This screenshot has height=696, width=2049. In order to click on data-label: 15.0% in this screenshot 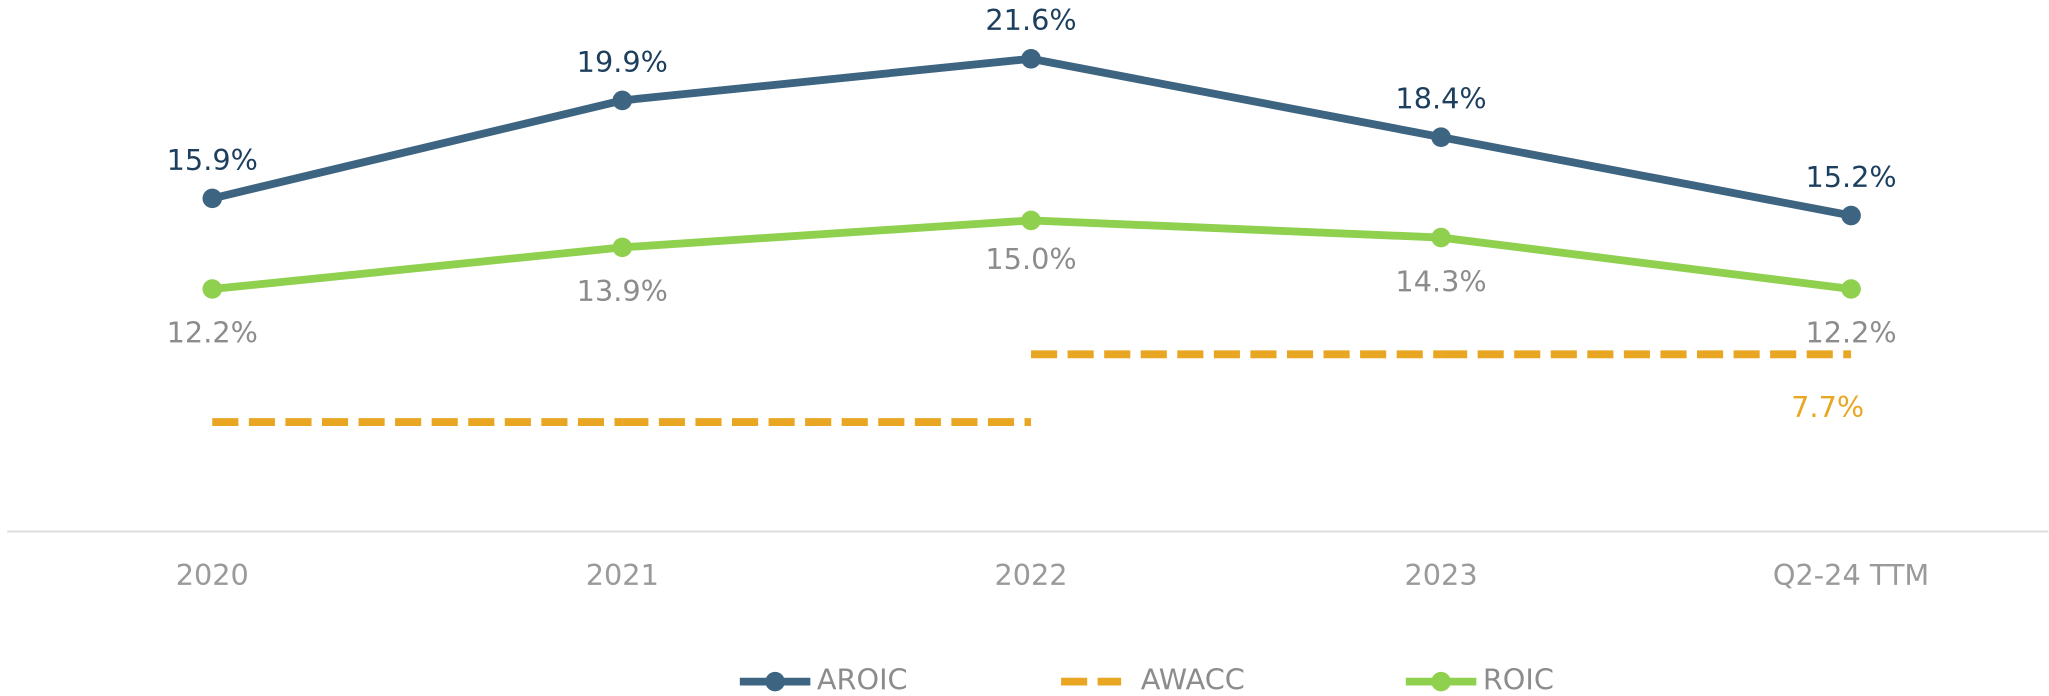, I will do `click(1030, 259)`.